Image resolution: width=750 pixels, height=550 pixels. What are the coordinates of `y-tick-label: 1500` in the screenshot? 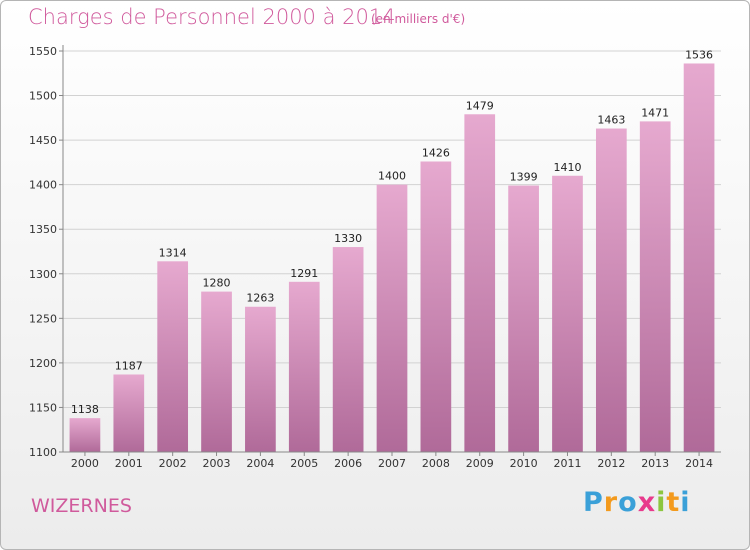 It's located at (43, 96).